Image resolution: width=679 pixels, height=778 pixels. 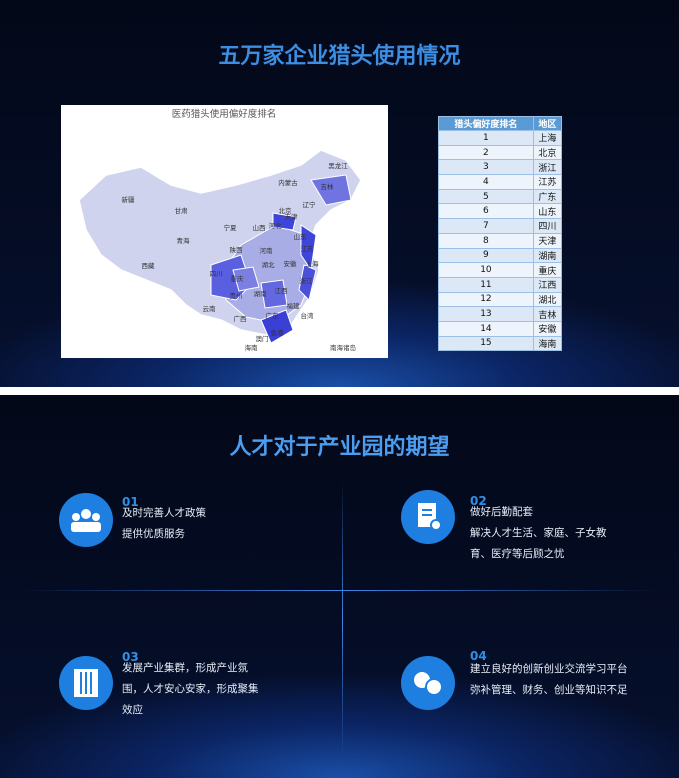 I want to click on table-row: 14 安徽, so click(x=500, y=328).